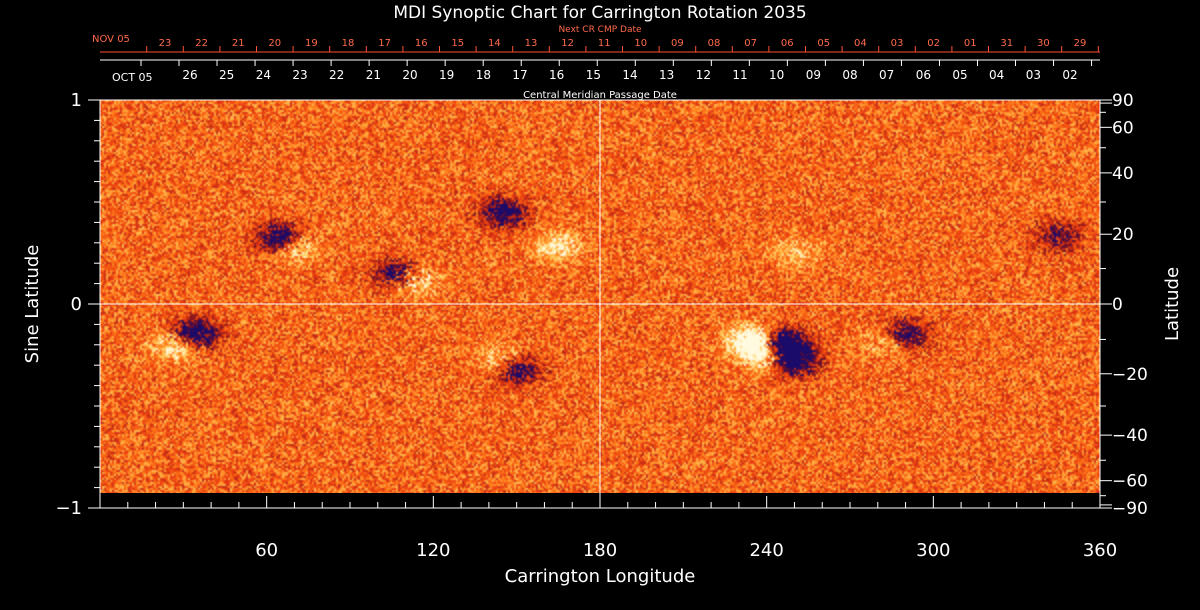 The height and width of the screenshot is (610, 1200). What do you see at coordinates (336, 75) in the screenshot?
I see `cmp-date-label: 22` at bounding box center [336, 75].